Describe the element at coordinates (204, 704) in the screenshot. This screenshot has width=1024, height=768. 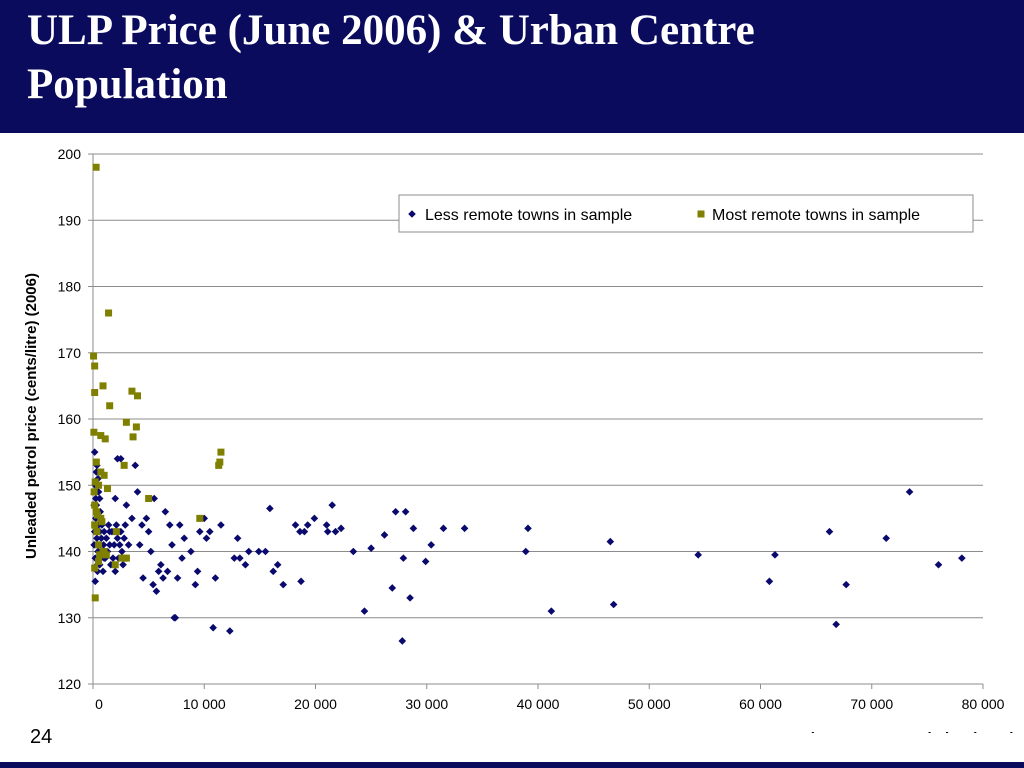
I see `x-tick-label: 10 000` at that location.